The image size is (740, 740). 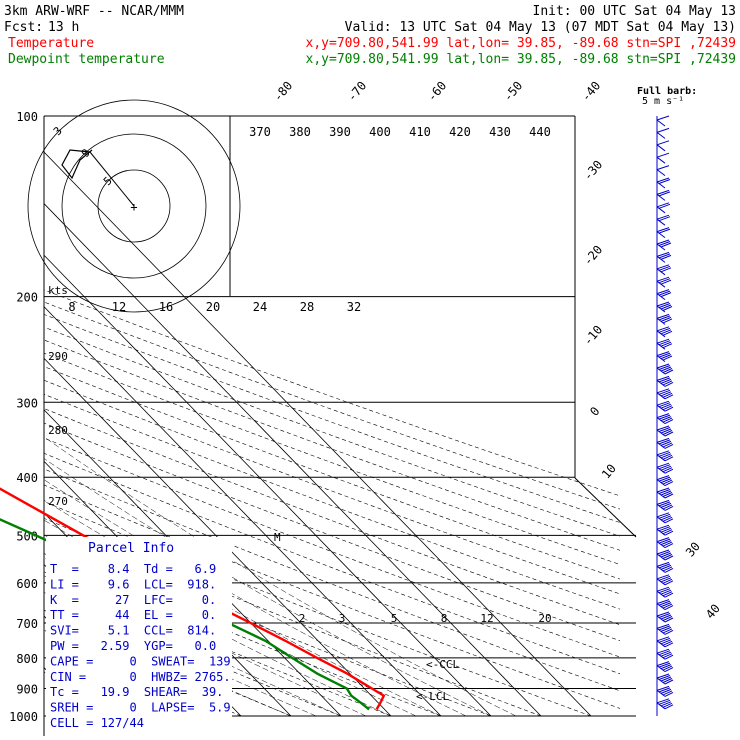 I want to click on theta-label: 390, so click(x=340, y=132).